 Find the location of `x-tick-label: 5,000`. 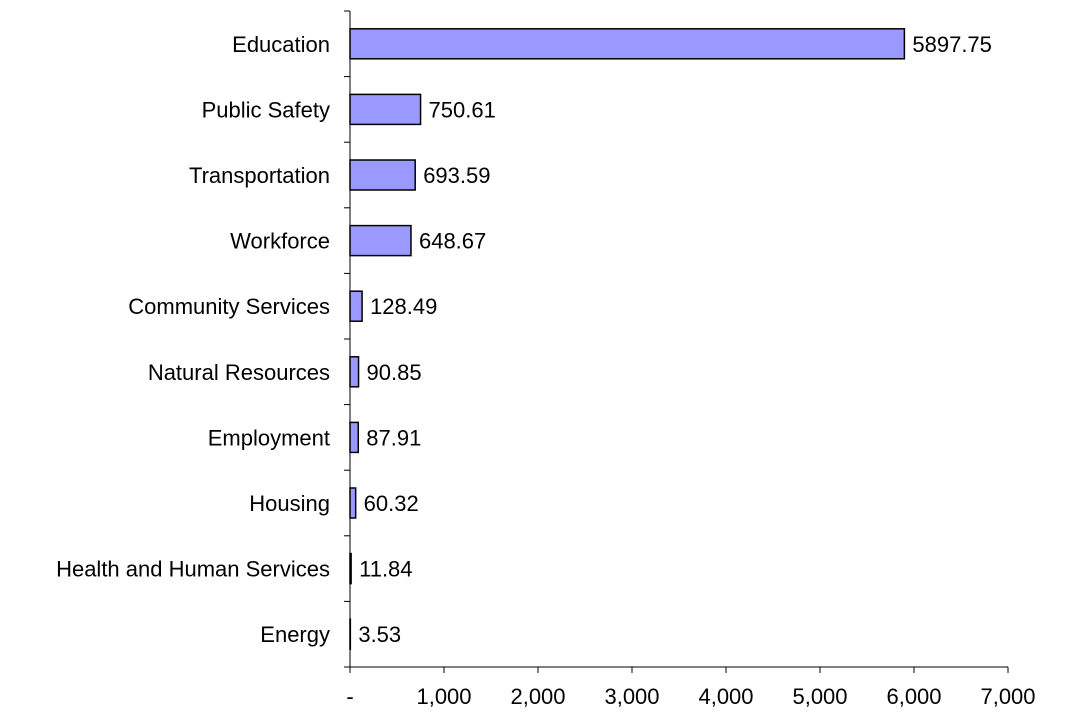

x-tick-label: 5,000 is located at coordinates (819, 696).